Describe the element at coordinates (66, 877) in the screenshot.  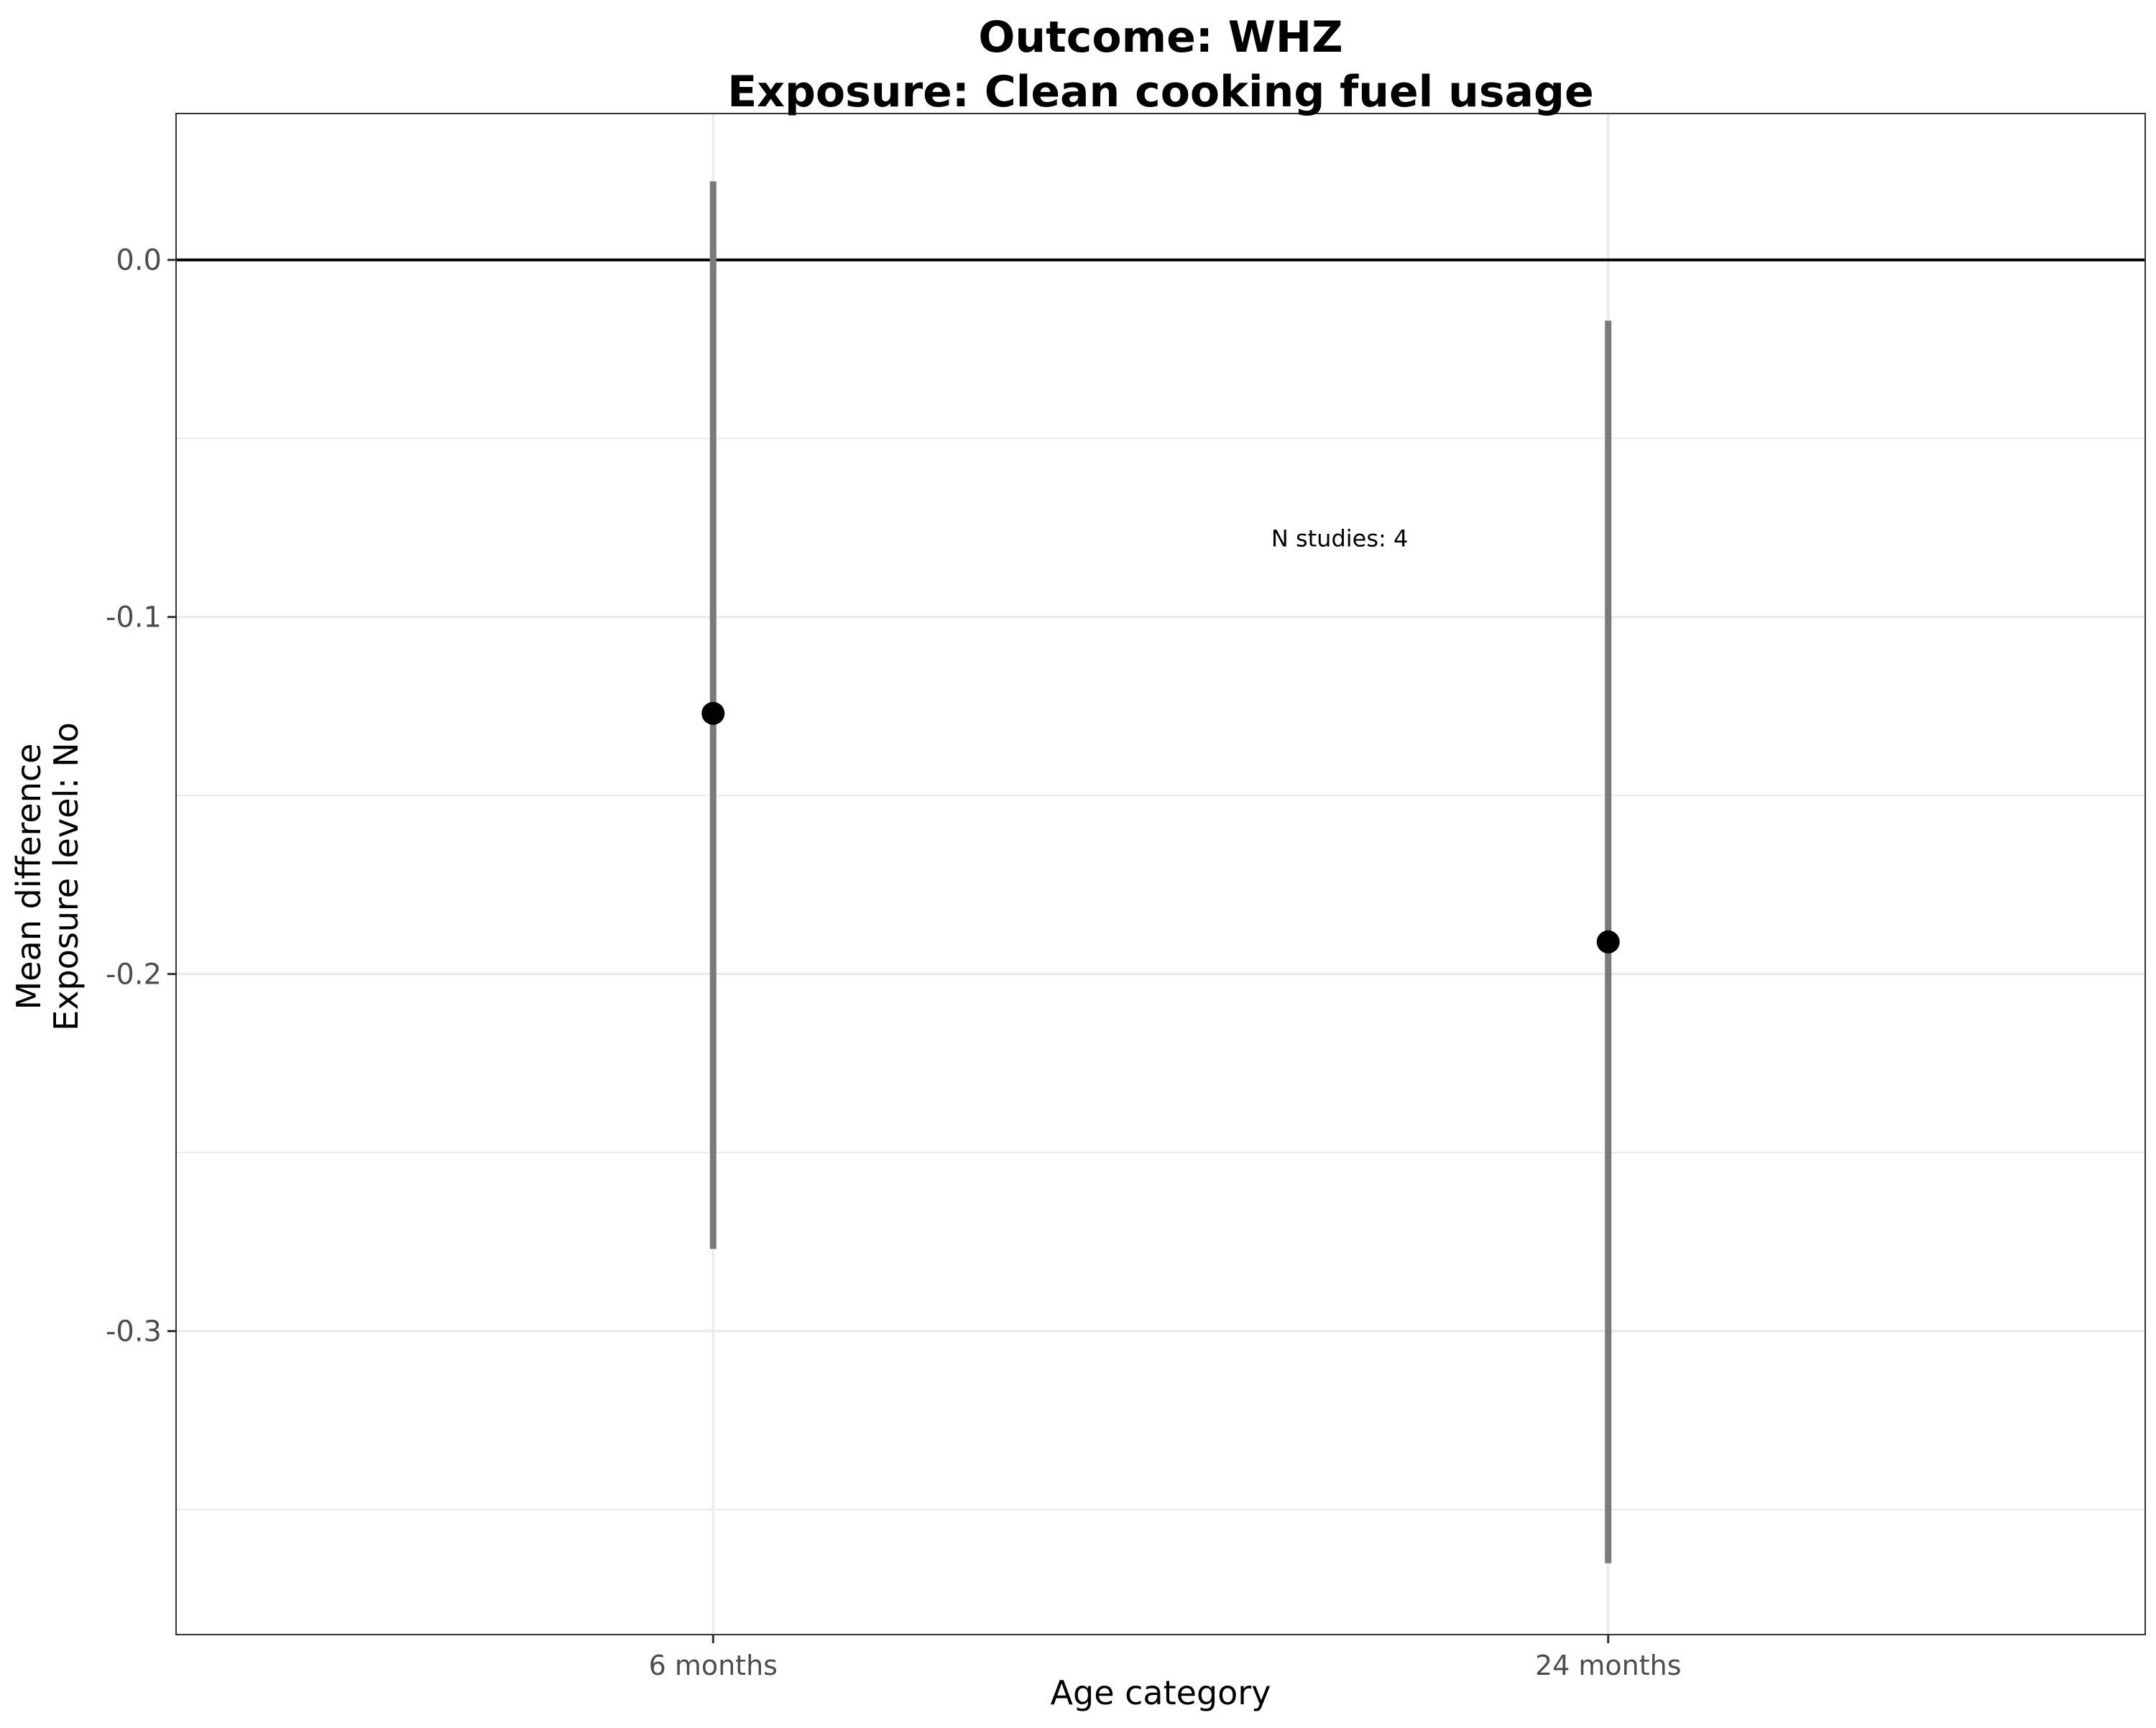
I see `y-axis-label-line-2: Exposure level: No` at that location.